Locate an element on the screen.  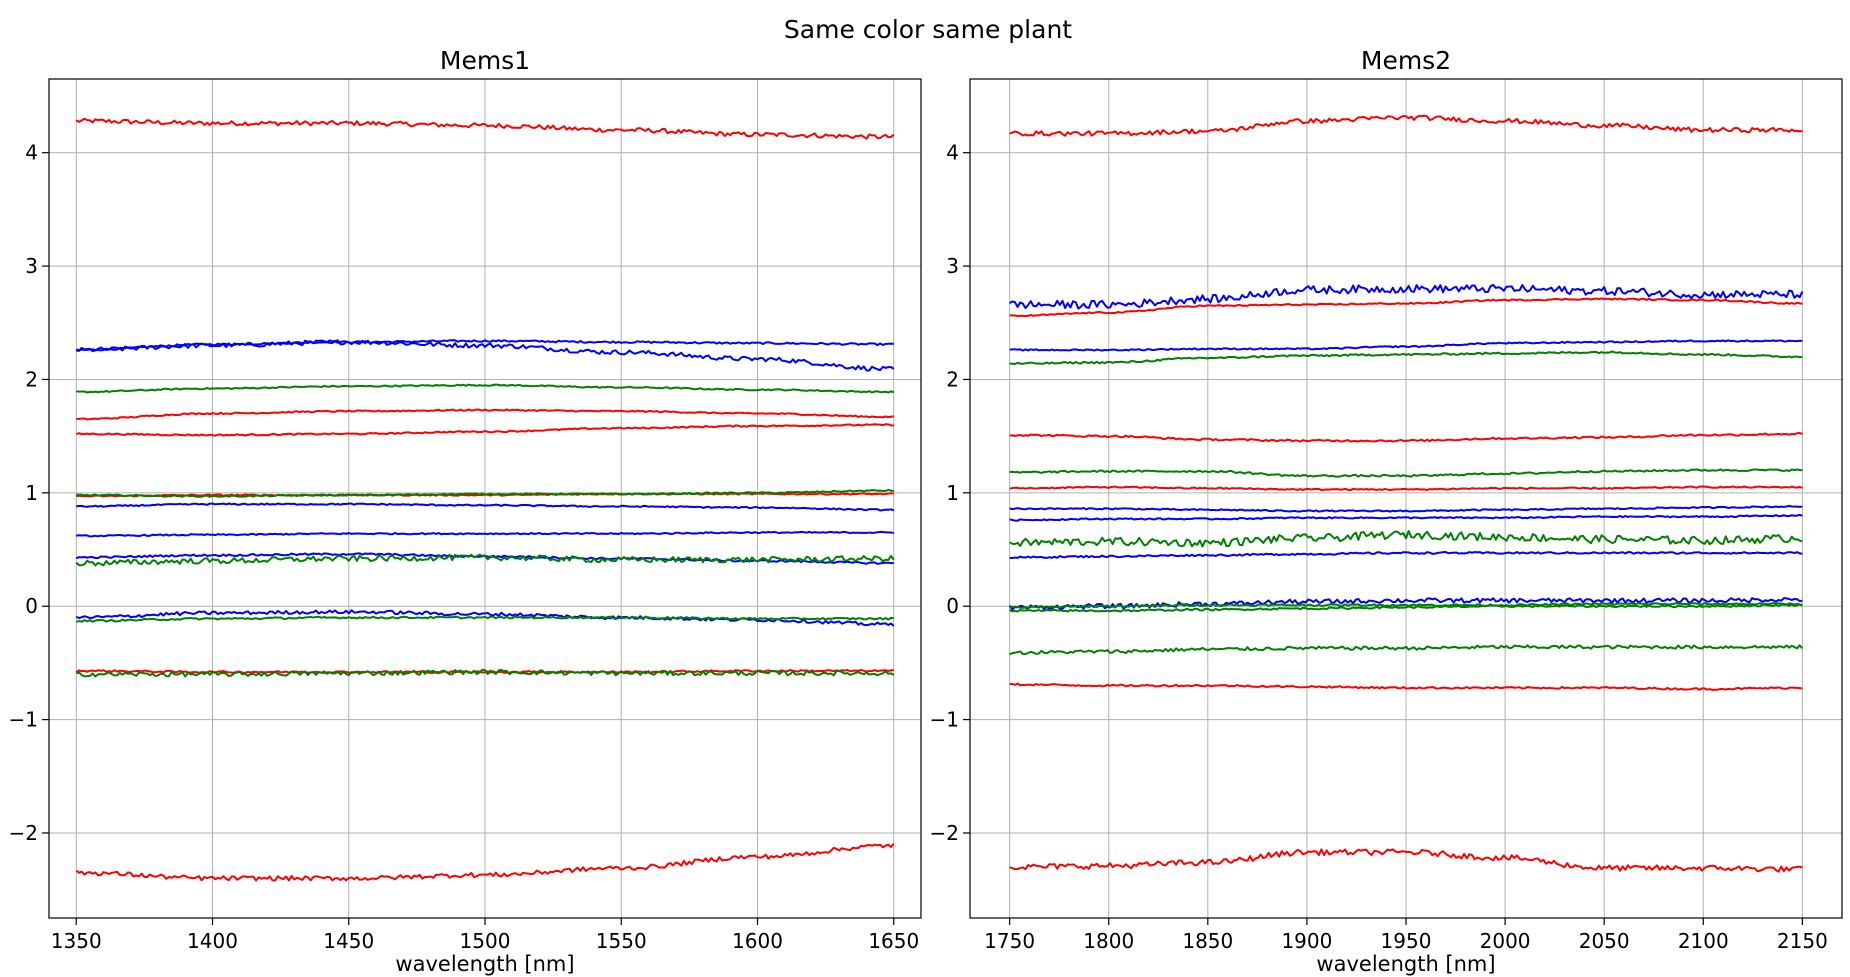
x-tick-label: 1600 is located at coordinates (757, 941).